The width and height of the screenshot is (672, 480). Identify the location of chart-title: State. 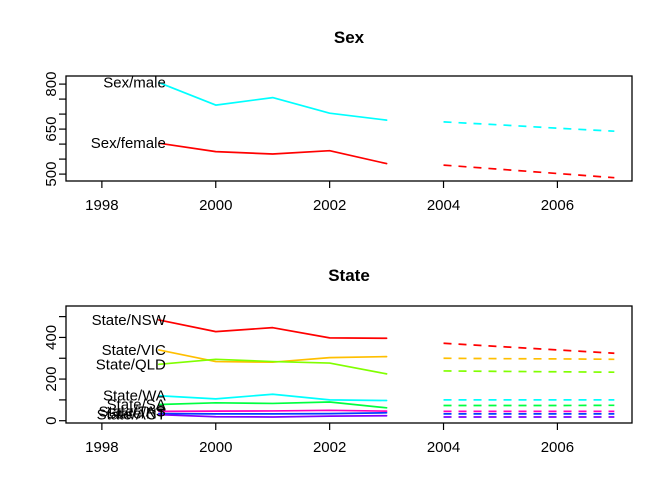
(349, 275).